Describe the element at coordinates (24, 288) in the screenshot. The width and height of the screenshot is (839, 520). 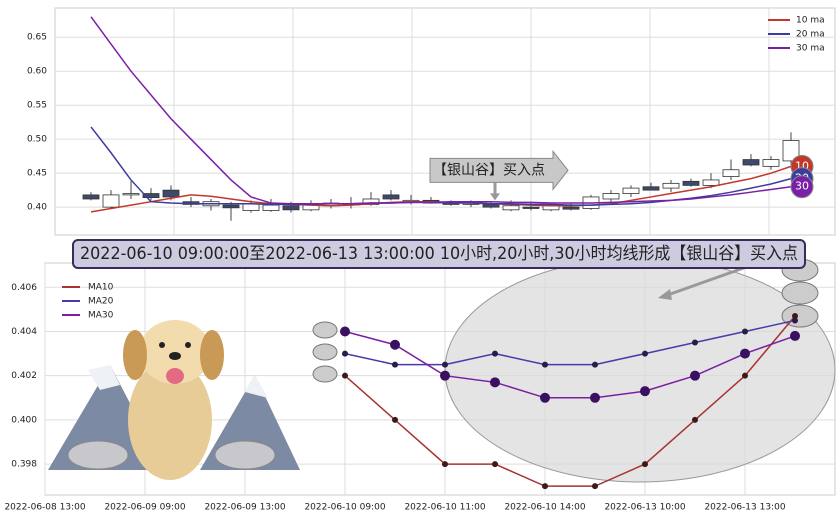
I see `y-tick-label: 0.406` at that location.